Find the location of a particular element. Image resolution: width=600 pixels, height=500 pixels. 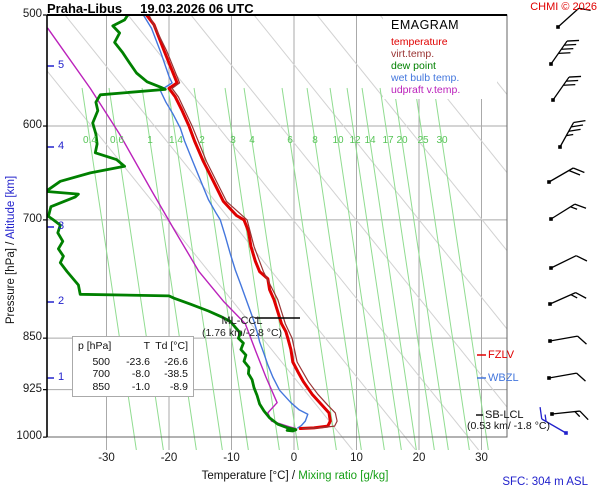

pressure-tick-label: 600 is located at coordinates (32, 125).